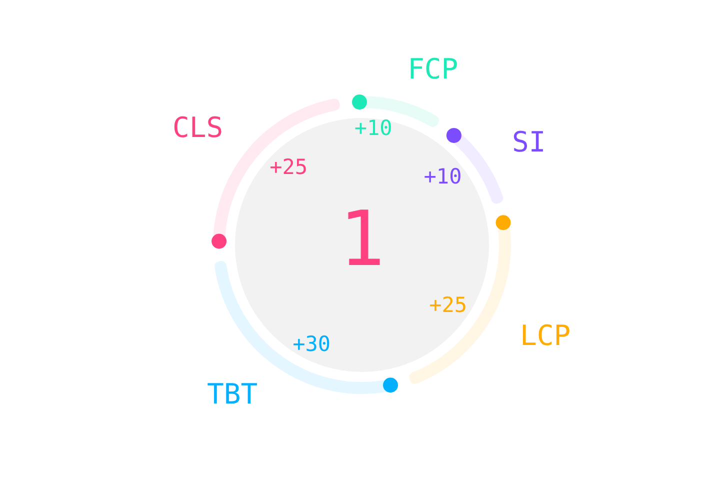 The image size is (720, 480). Describe the element at coordinates (545, 335) in the screenshot. I see `slice-label: LCP` at that location.